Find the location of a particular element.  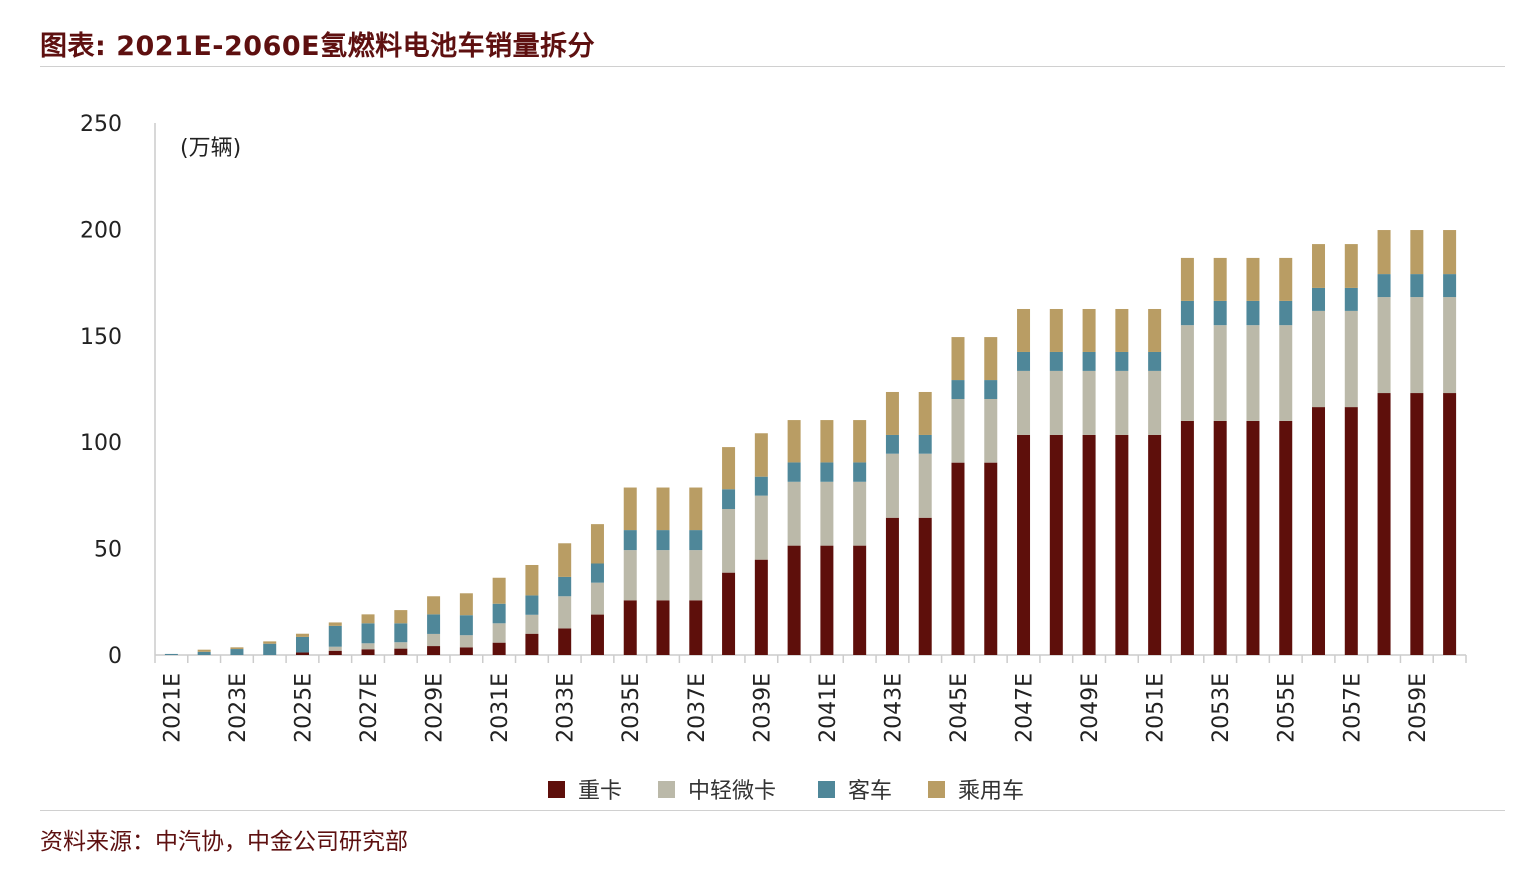

bar-segment-2021E-客车 is located at coordinates (171, 654).